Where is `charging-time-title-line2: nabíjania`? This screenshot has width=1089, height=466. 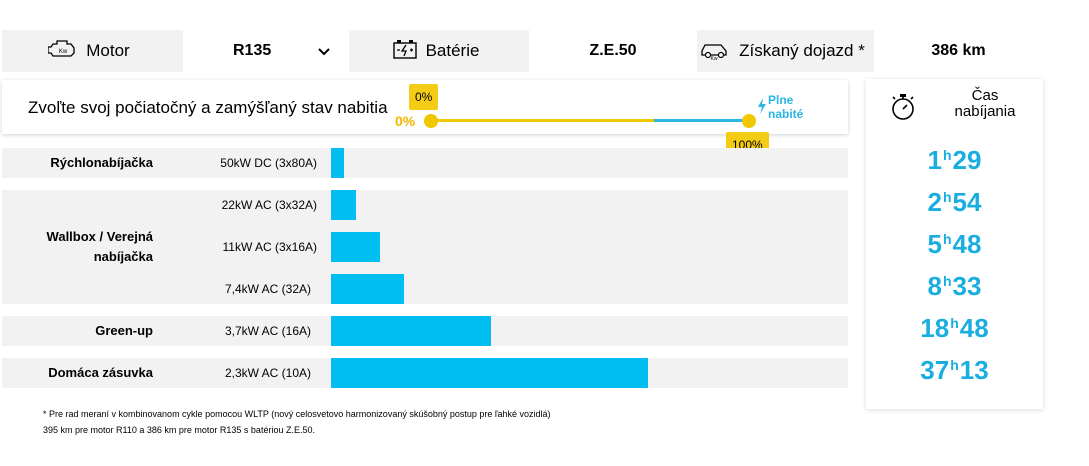 charging-time-title-line2: nabíjania is located at coordinates (985, 111).